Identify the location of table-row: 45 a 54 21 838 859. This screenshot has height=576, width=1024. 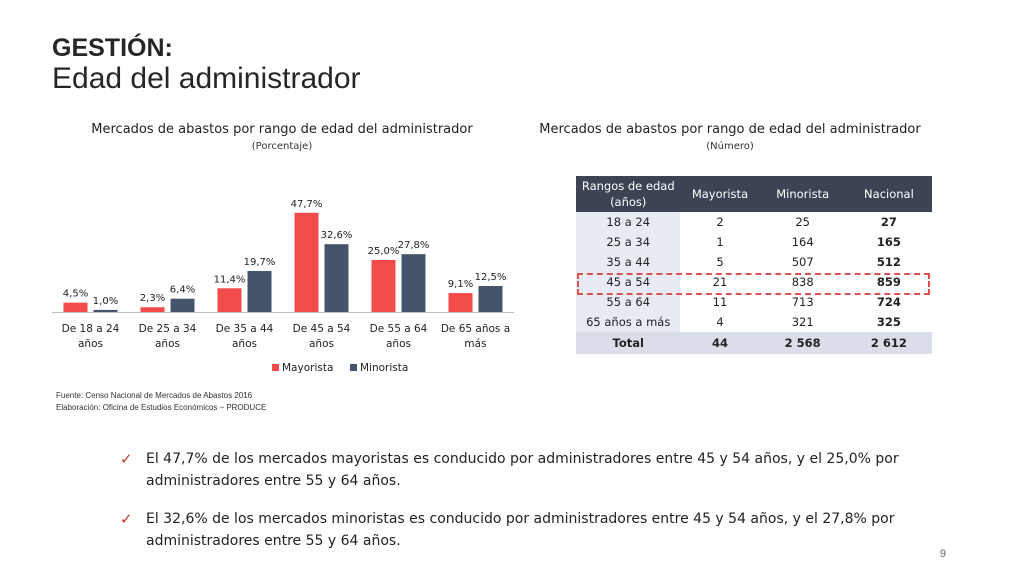
(754, 282).